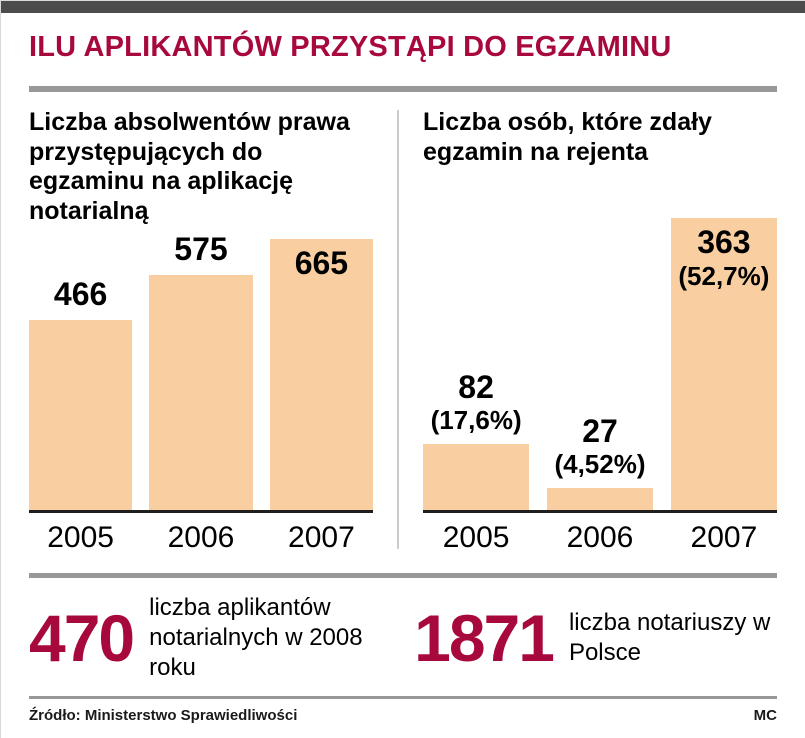 The image size is (805, 738). I want to click on bar-column: 466, so click(81, 393).